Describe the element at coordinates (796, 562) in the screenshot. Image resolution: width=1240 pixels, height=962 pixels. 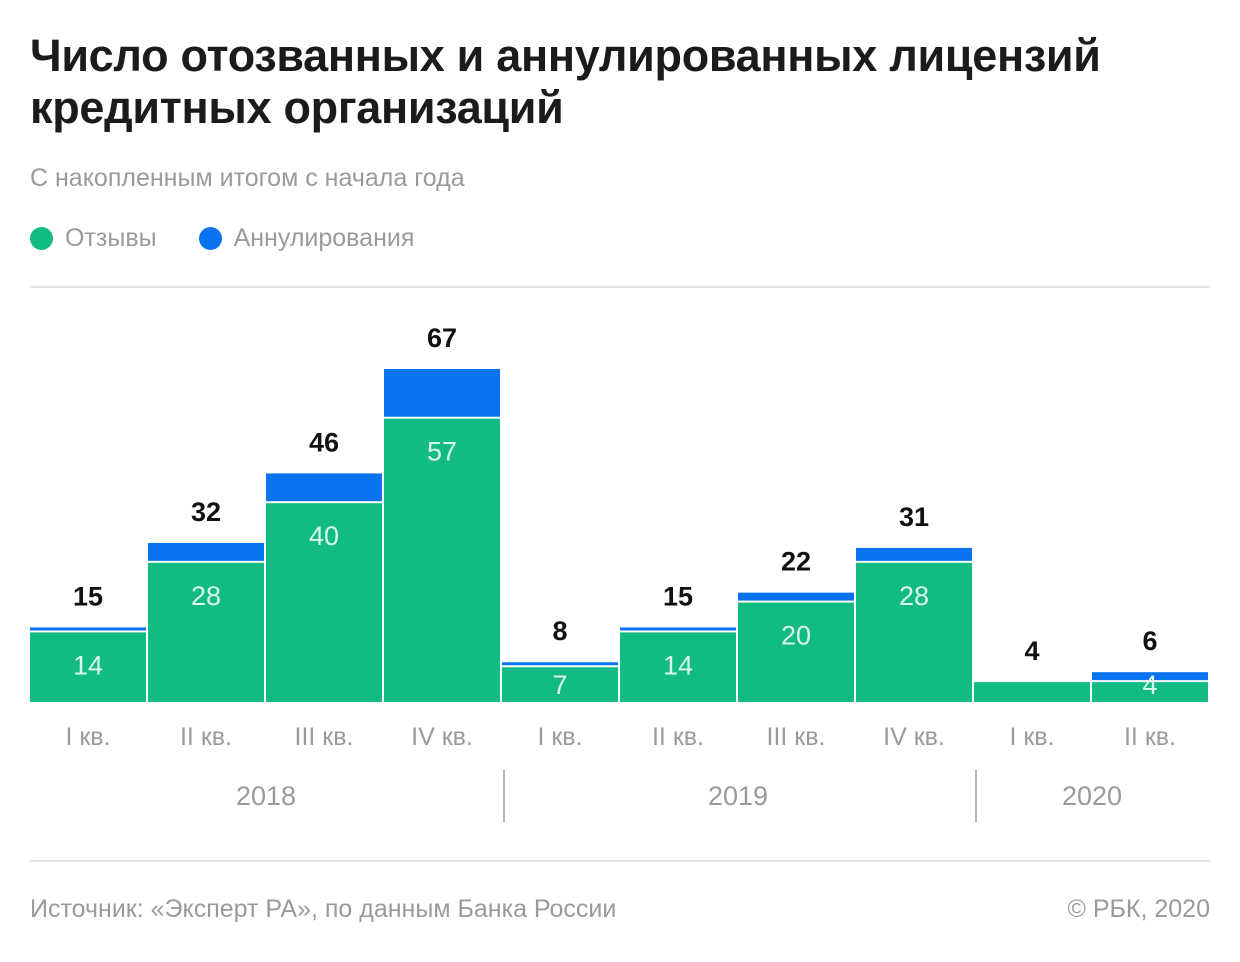
I see `bar-total-label: 22` at that location.